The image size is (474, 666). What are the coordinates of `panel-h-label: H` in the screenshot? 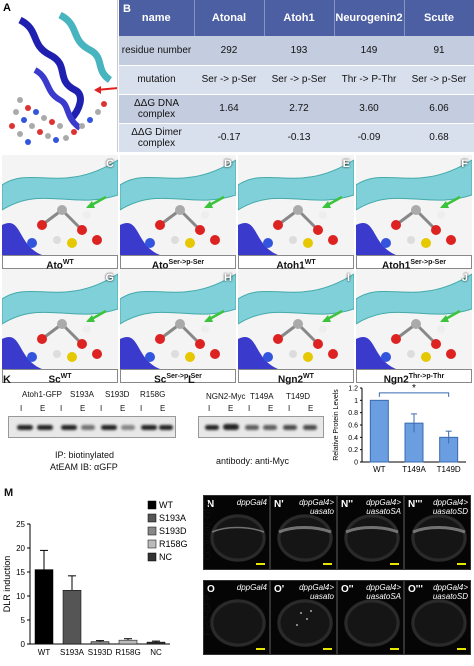 It's located at (228, 278).